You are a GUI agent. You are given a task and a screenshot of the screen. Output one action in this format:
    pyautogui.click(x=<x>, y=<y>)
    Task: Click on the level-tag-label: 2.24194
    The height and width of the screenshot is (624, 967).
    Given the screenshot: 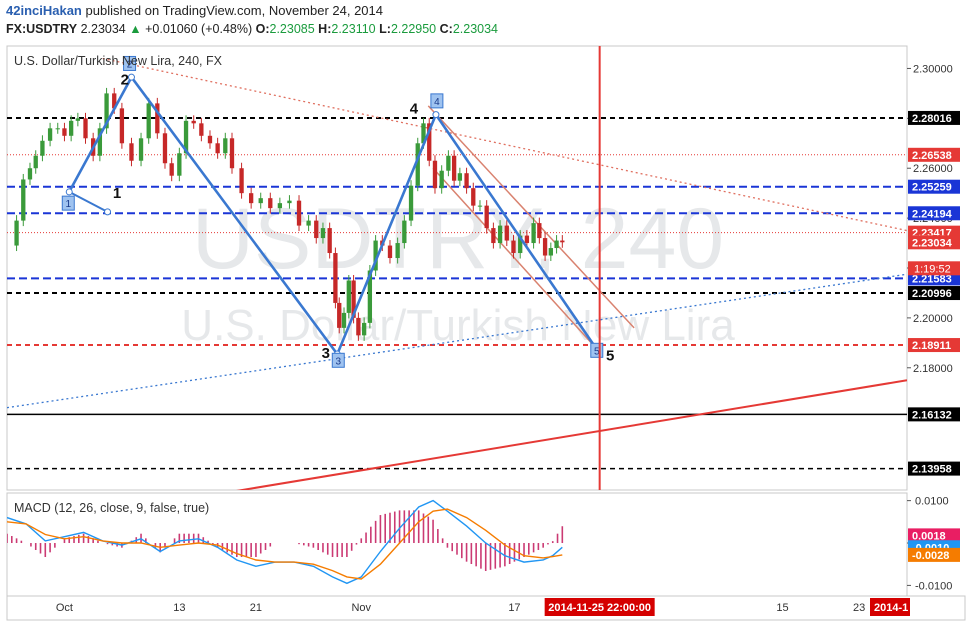 What is the action you would take?
    pyautogui.click(x=932, y=214)
    